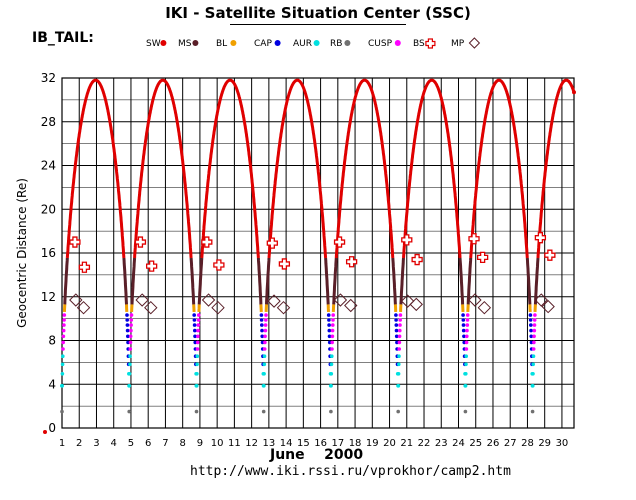  What do you see at coordinates (286, 443) in the screenshot?
I see `x-tick-label: 14` at bounding box center [286, 443].